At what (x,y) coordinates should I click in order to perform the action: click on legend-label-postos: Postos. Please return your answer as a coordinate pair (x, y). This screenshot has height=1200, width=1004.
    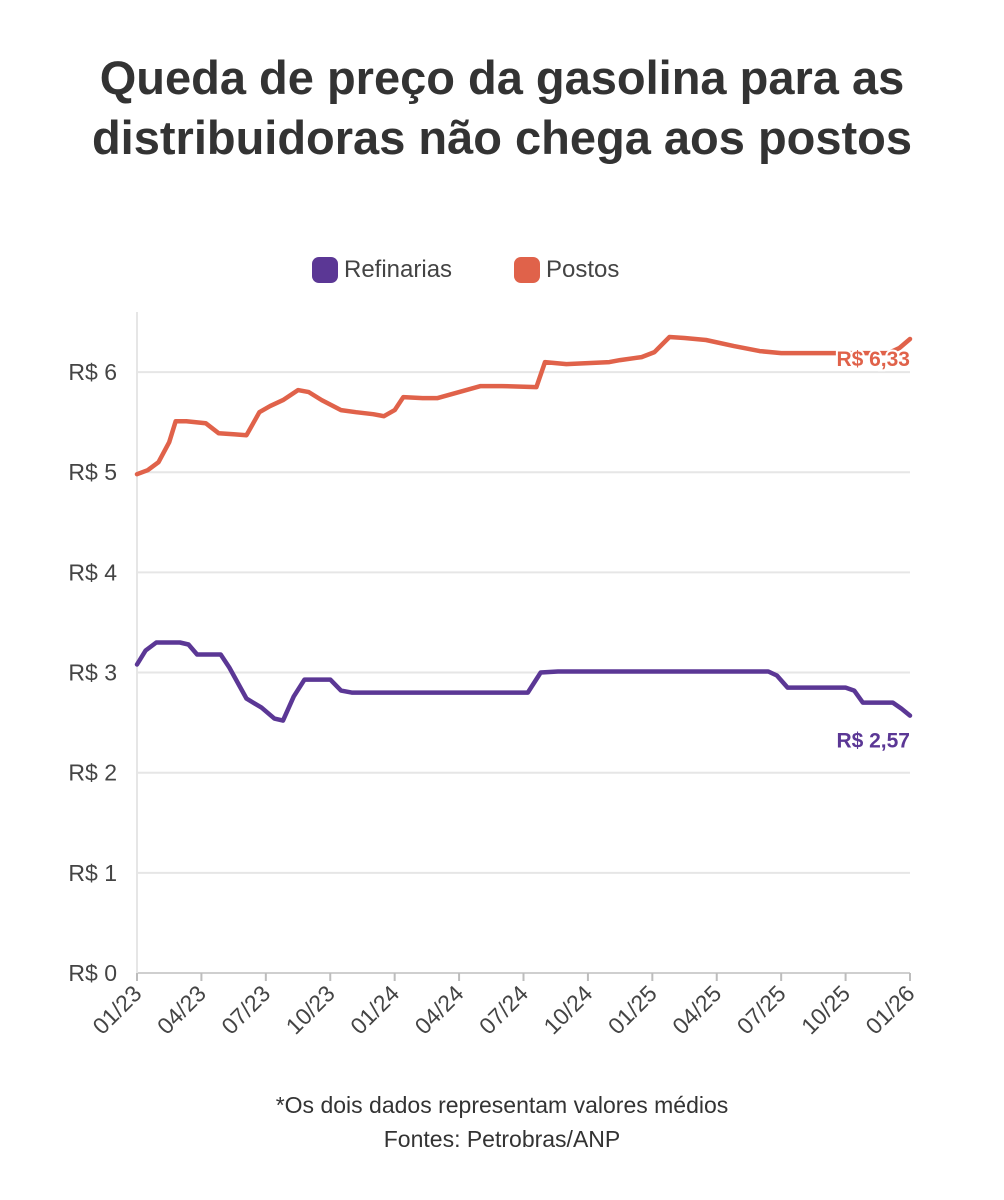
    Looking at the image, I should click on (583, 269).